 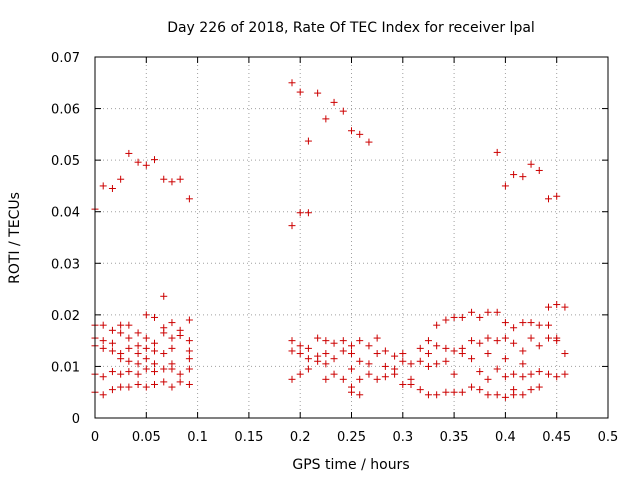 I want to click on x-tick-label: 0.05, so click(x=146, y=437).